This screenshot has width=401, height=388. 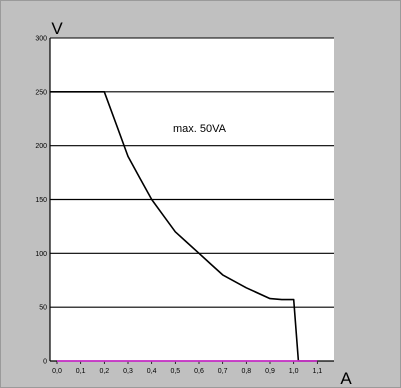 What do you see at coordinates (317, 371) in the screenshot?
I see `x-tick-label: 1,1` at bounding box center [317, 371].